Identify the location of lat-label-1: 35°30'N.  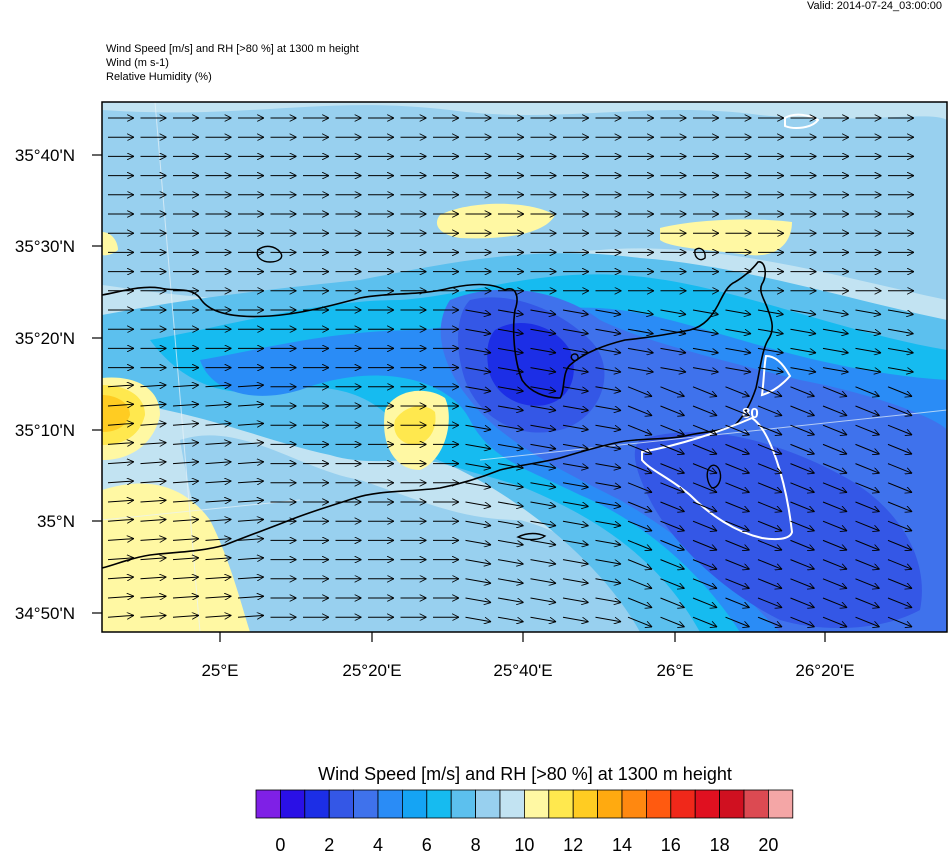
(45, 246).